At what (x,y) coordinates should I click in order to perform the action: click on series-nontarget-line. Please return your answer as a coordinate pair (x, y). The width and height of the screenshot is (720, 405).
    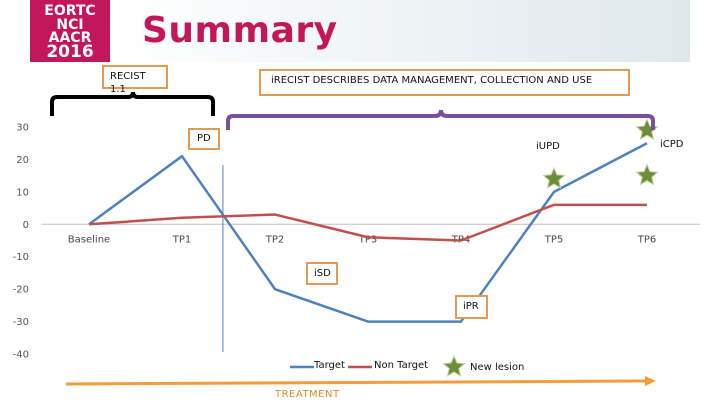
    Looking at the image, I should click on (367, 222).